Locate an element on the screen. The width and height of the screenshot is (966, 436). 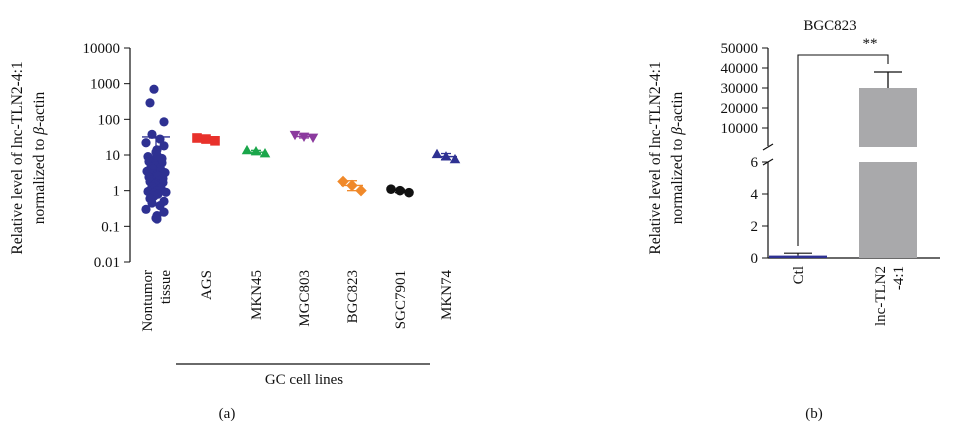
panel-b-y-tick-label: 6 is located at coordinates (755, 163).